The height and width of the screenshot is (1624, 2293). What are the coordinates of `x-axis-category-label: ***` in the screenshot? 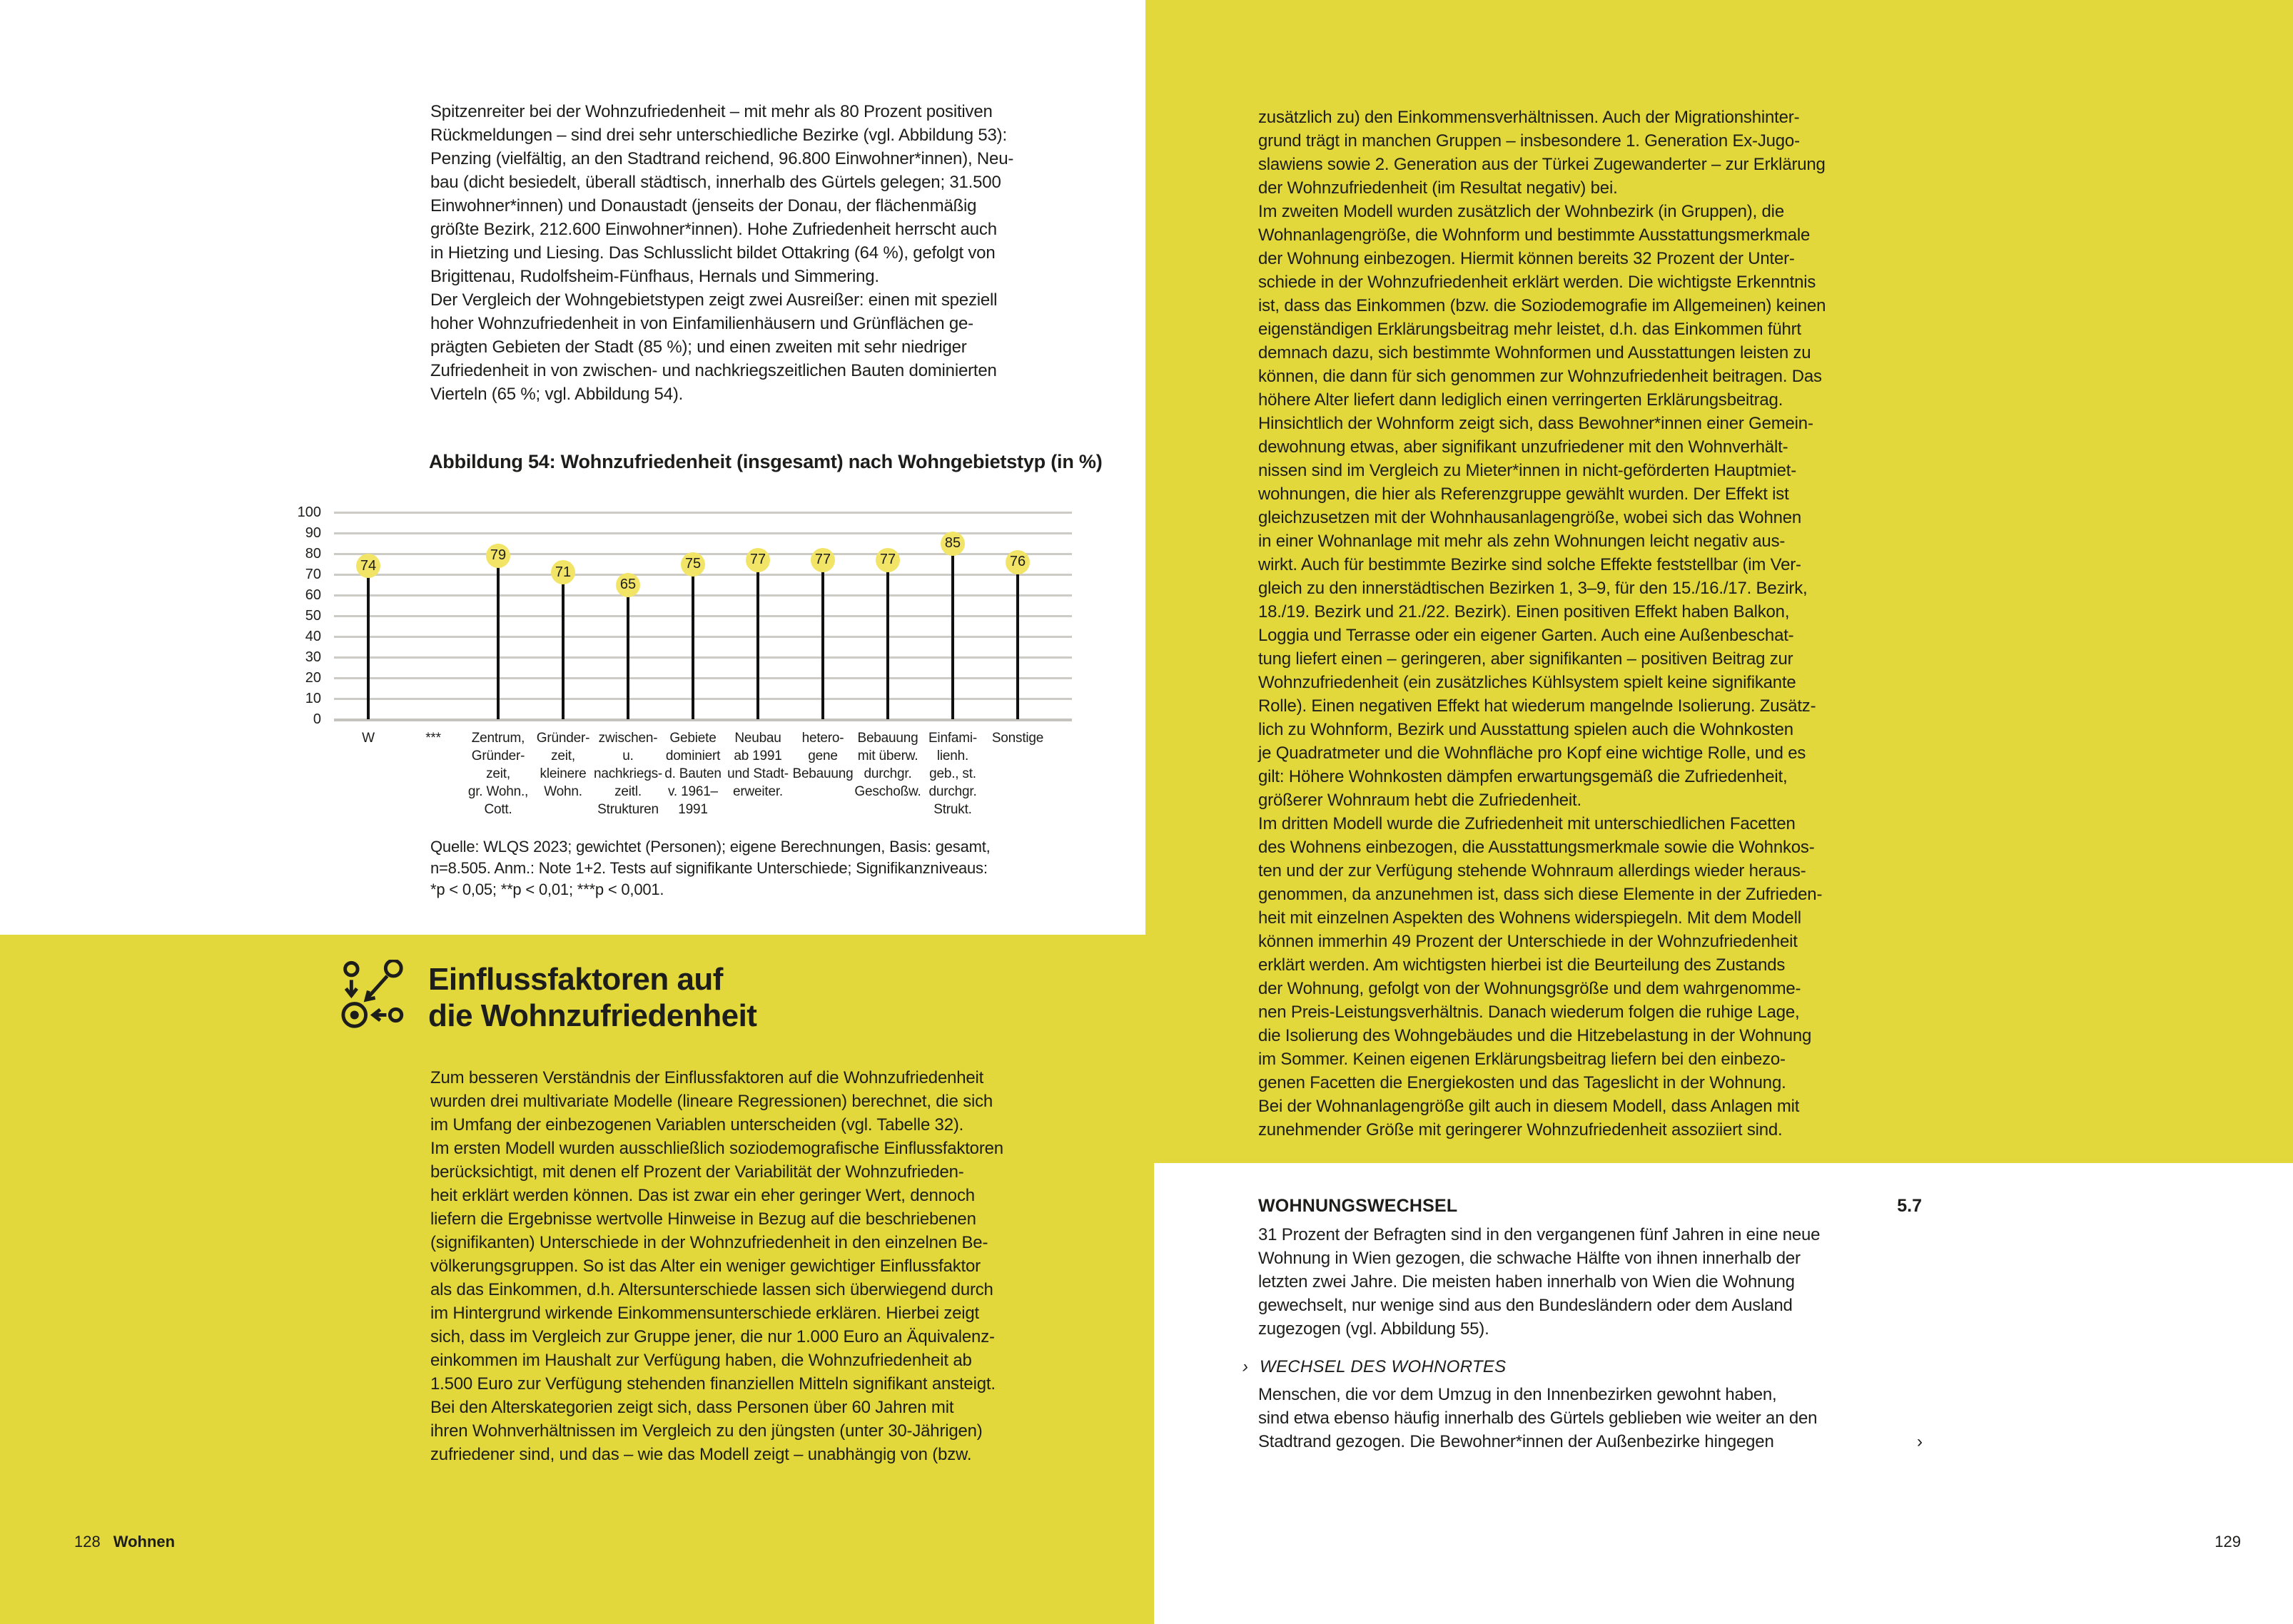 It's located at (433, 738).